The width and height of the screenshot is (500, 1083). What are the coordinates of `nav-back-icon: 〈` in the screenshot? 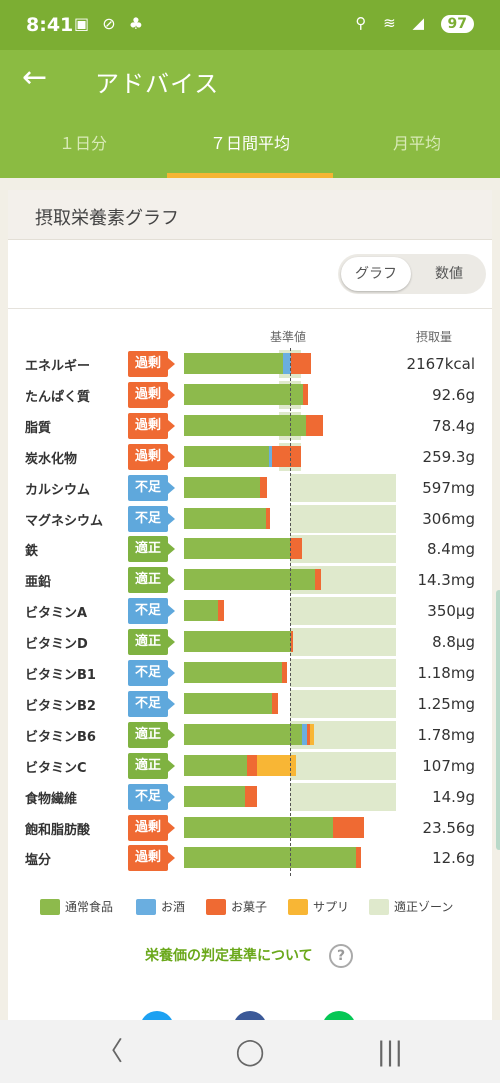 It's located at (109, 1052).